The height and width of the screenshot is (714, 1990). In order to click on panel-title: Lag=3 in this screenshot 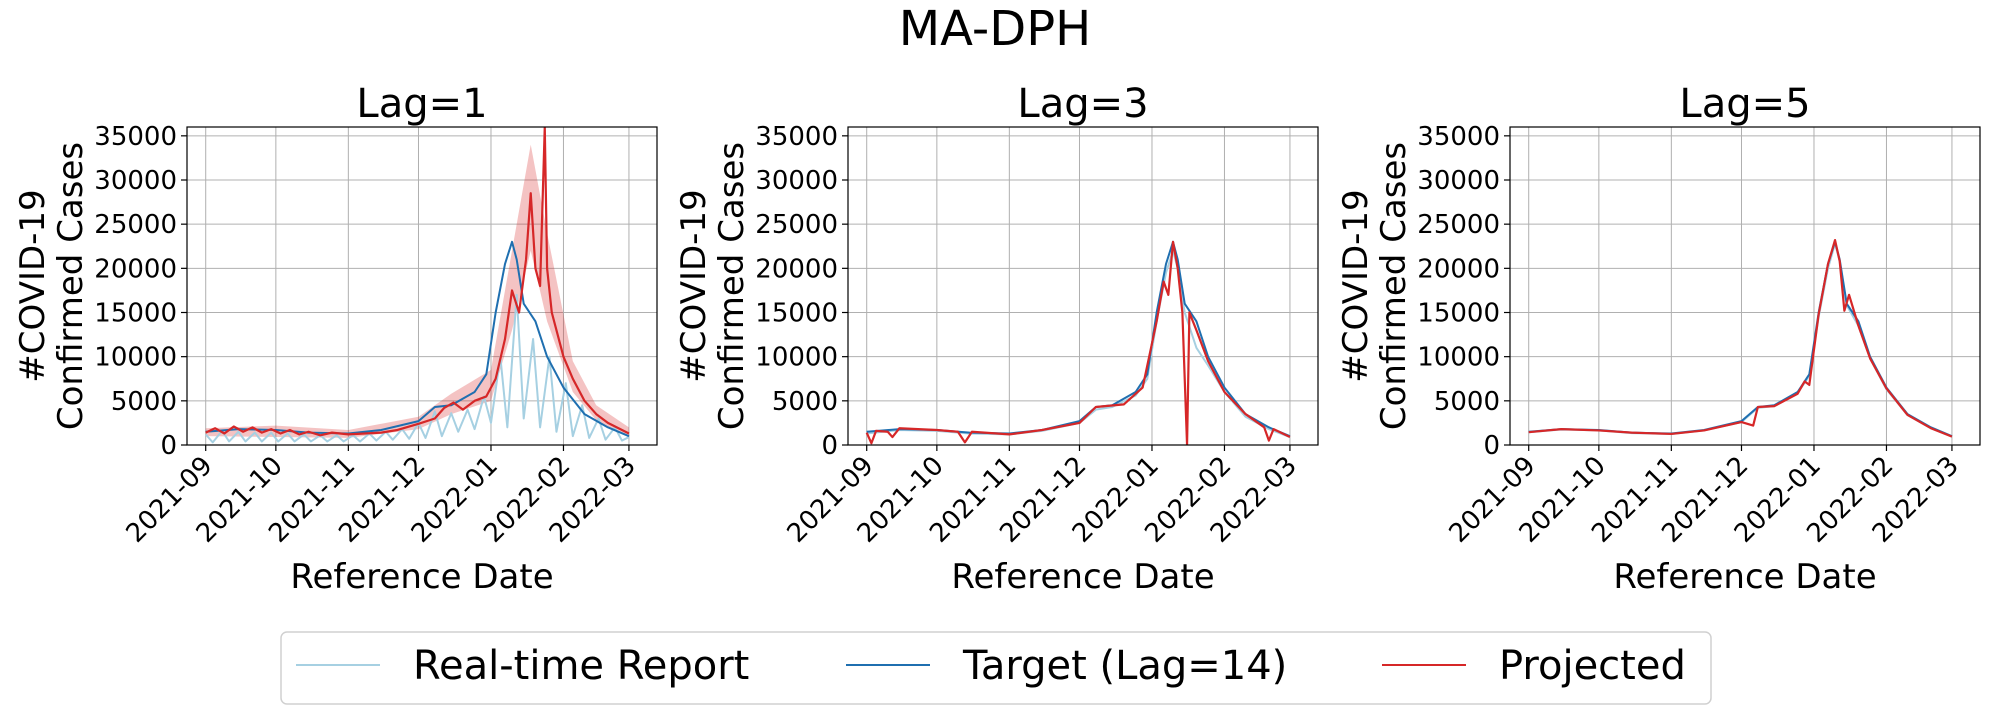, I will do `click(1082, 104)`.